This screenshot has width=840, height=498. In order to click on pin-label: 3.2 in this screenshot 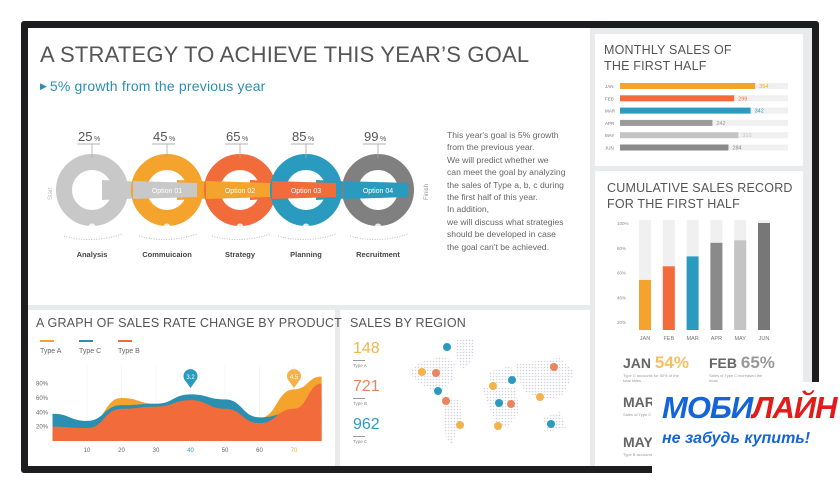, I will do `click(190, 378)`.